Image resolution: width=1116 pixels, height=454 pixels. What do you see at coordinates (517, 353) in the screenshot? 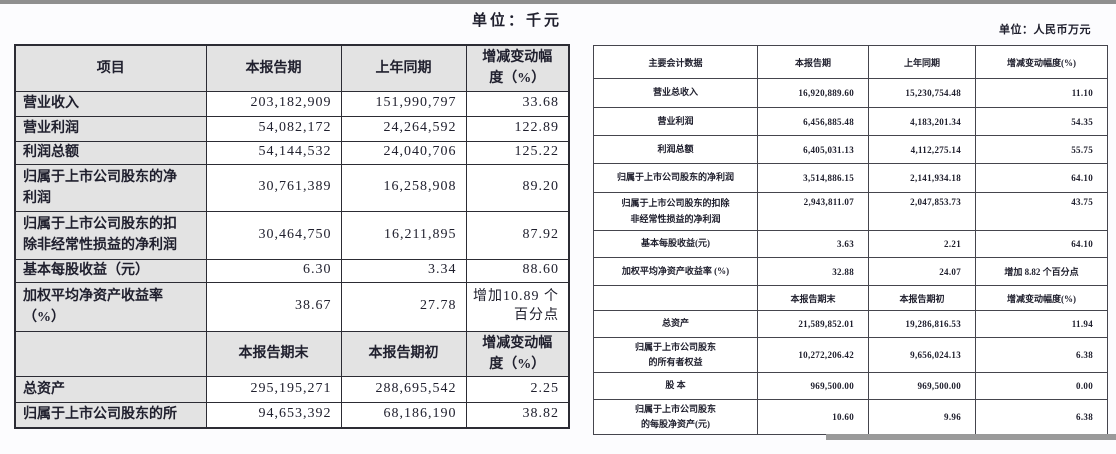
I see `change-header-cell: 增减变动幅 度（%）` at bounding box center [517, 353].